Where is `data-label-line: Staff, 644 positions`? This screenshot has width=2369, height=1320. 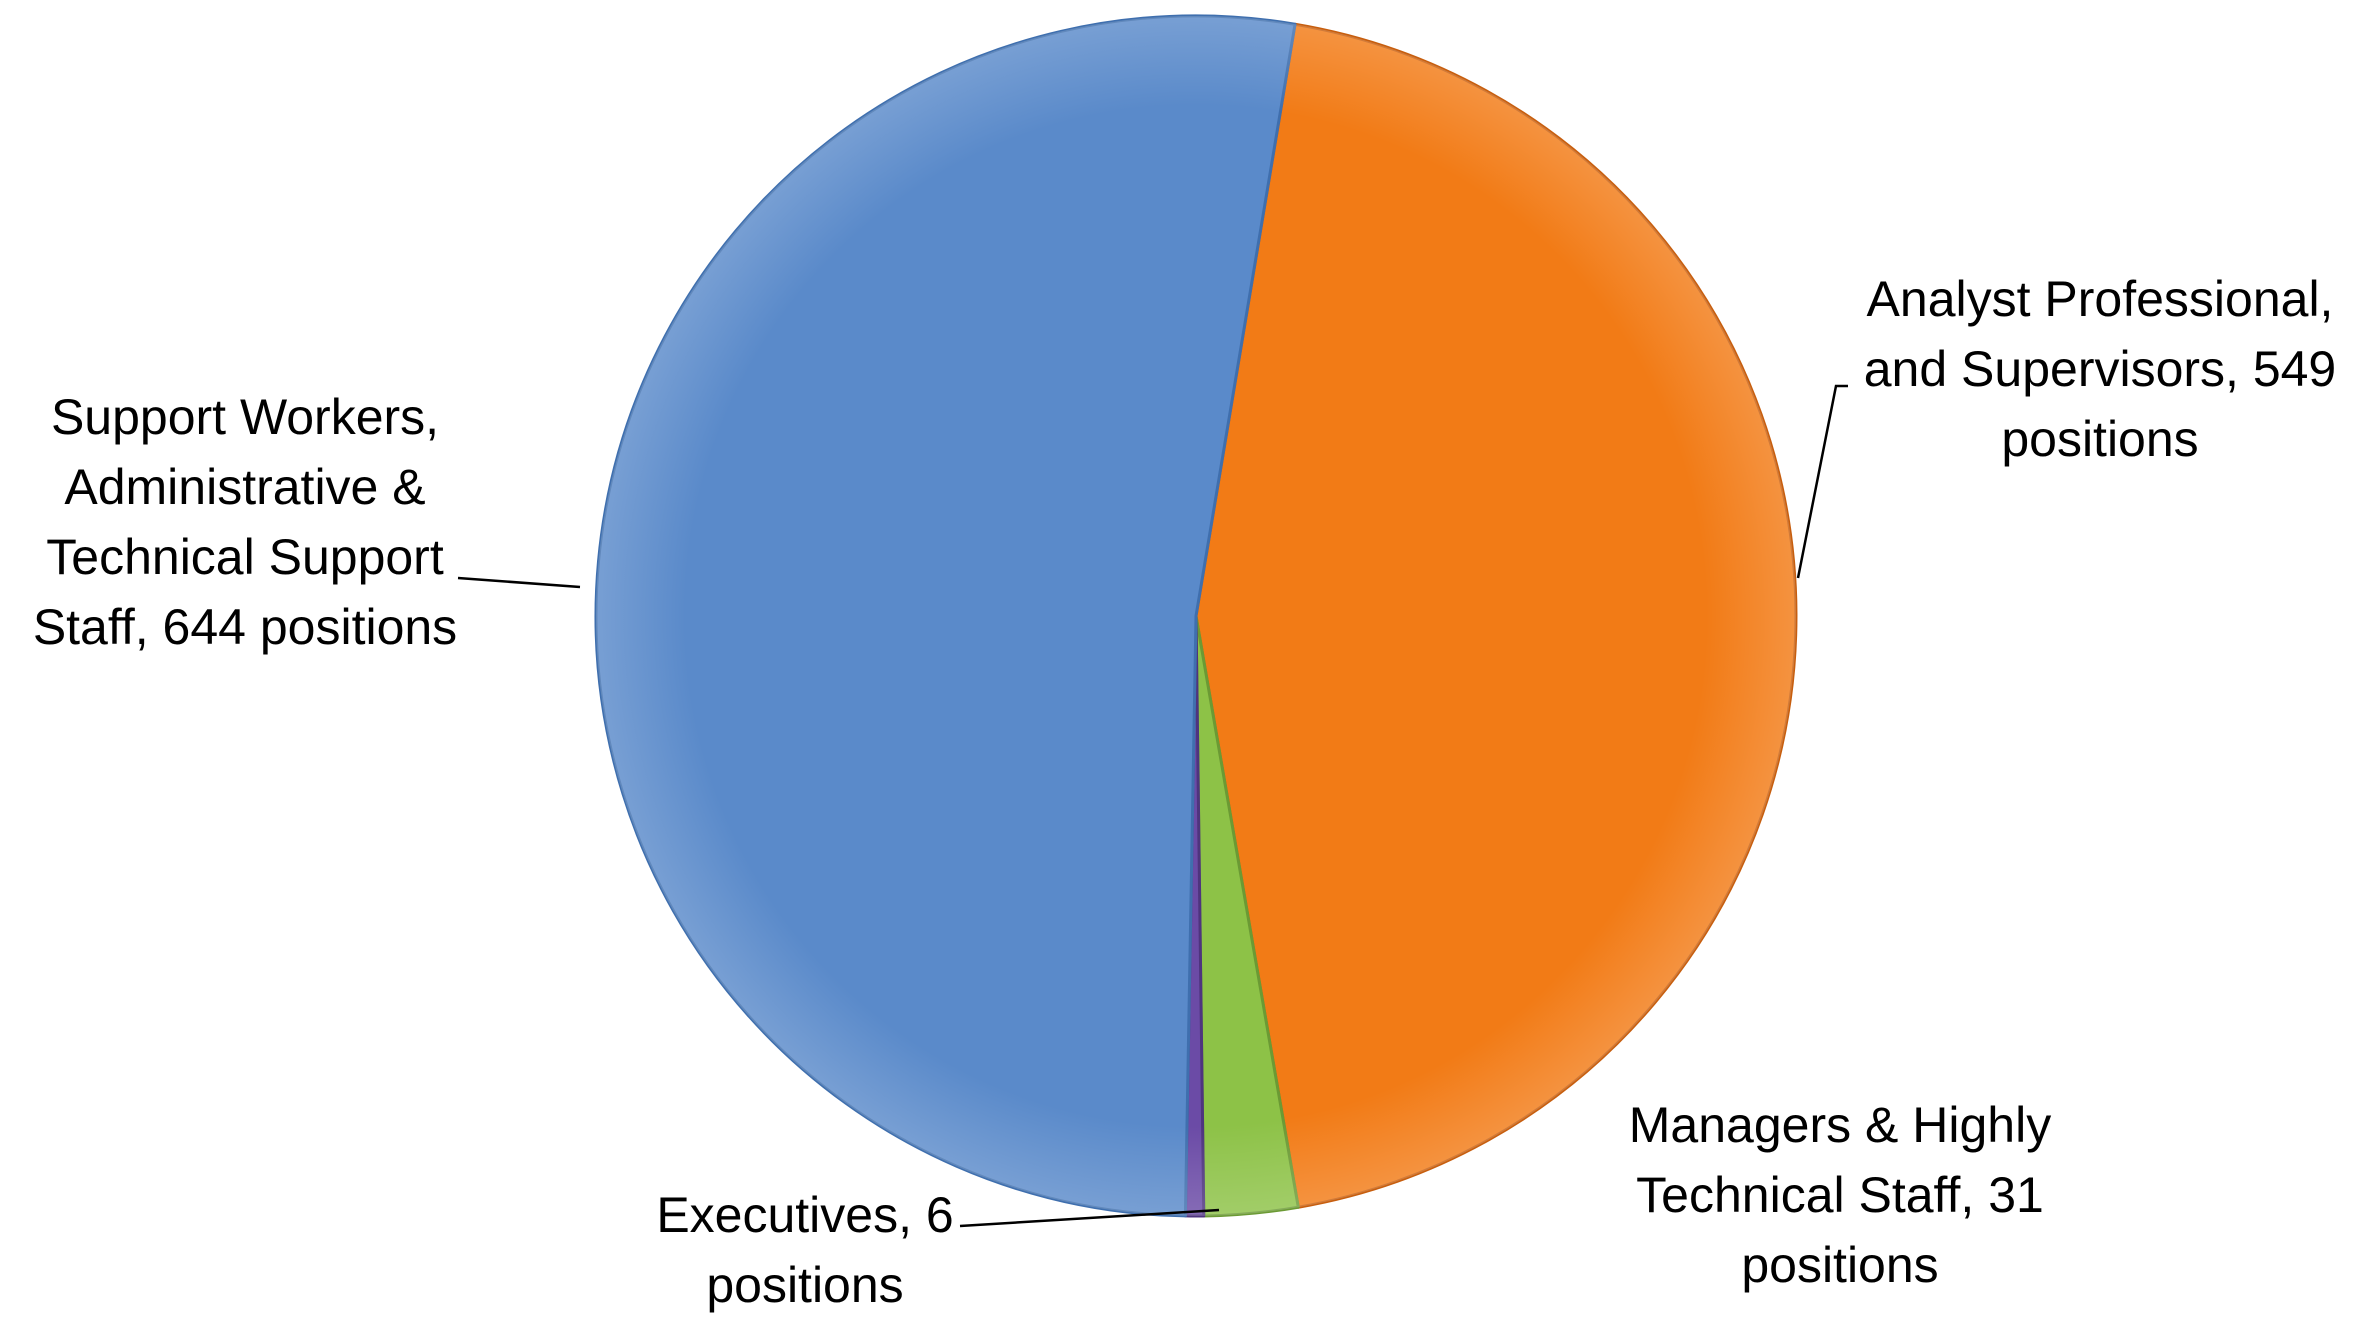
data-label-line: Staff, 644 positions is located at coordinates (245, 627).